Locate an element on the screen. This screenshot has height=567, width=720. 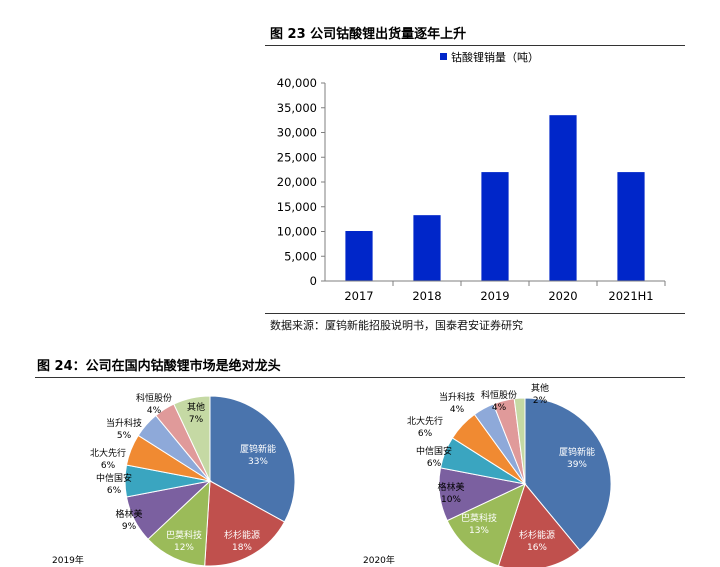
pie-label-value: 9% is located at coordinates (129, 527).